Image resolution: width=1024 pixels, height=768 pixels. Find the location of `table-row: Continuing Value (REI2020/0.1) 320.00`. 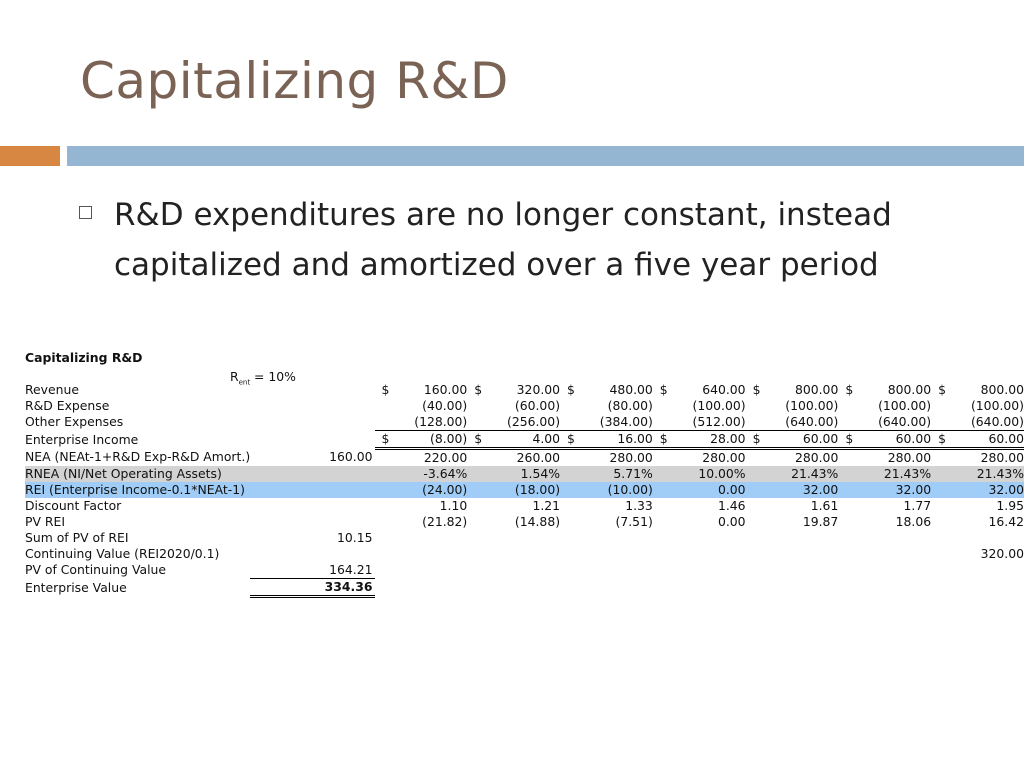

table-row: Continuing Value (REI2020/0.1) 320.00 is located at coordinates (524, 554).